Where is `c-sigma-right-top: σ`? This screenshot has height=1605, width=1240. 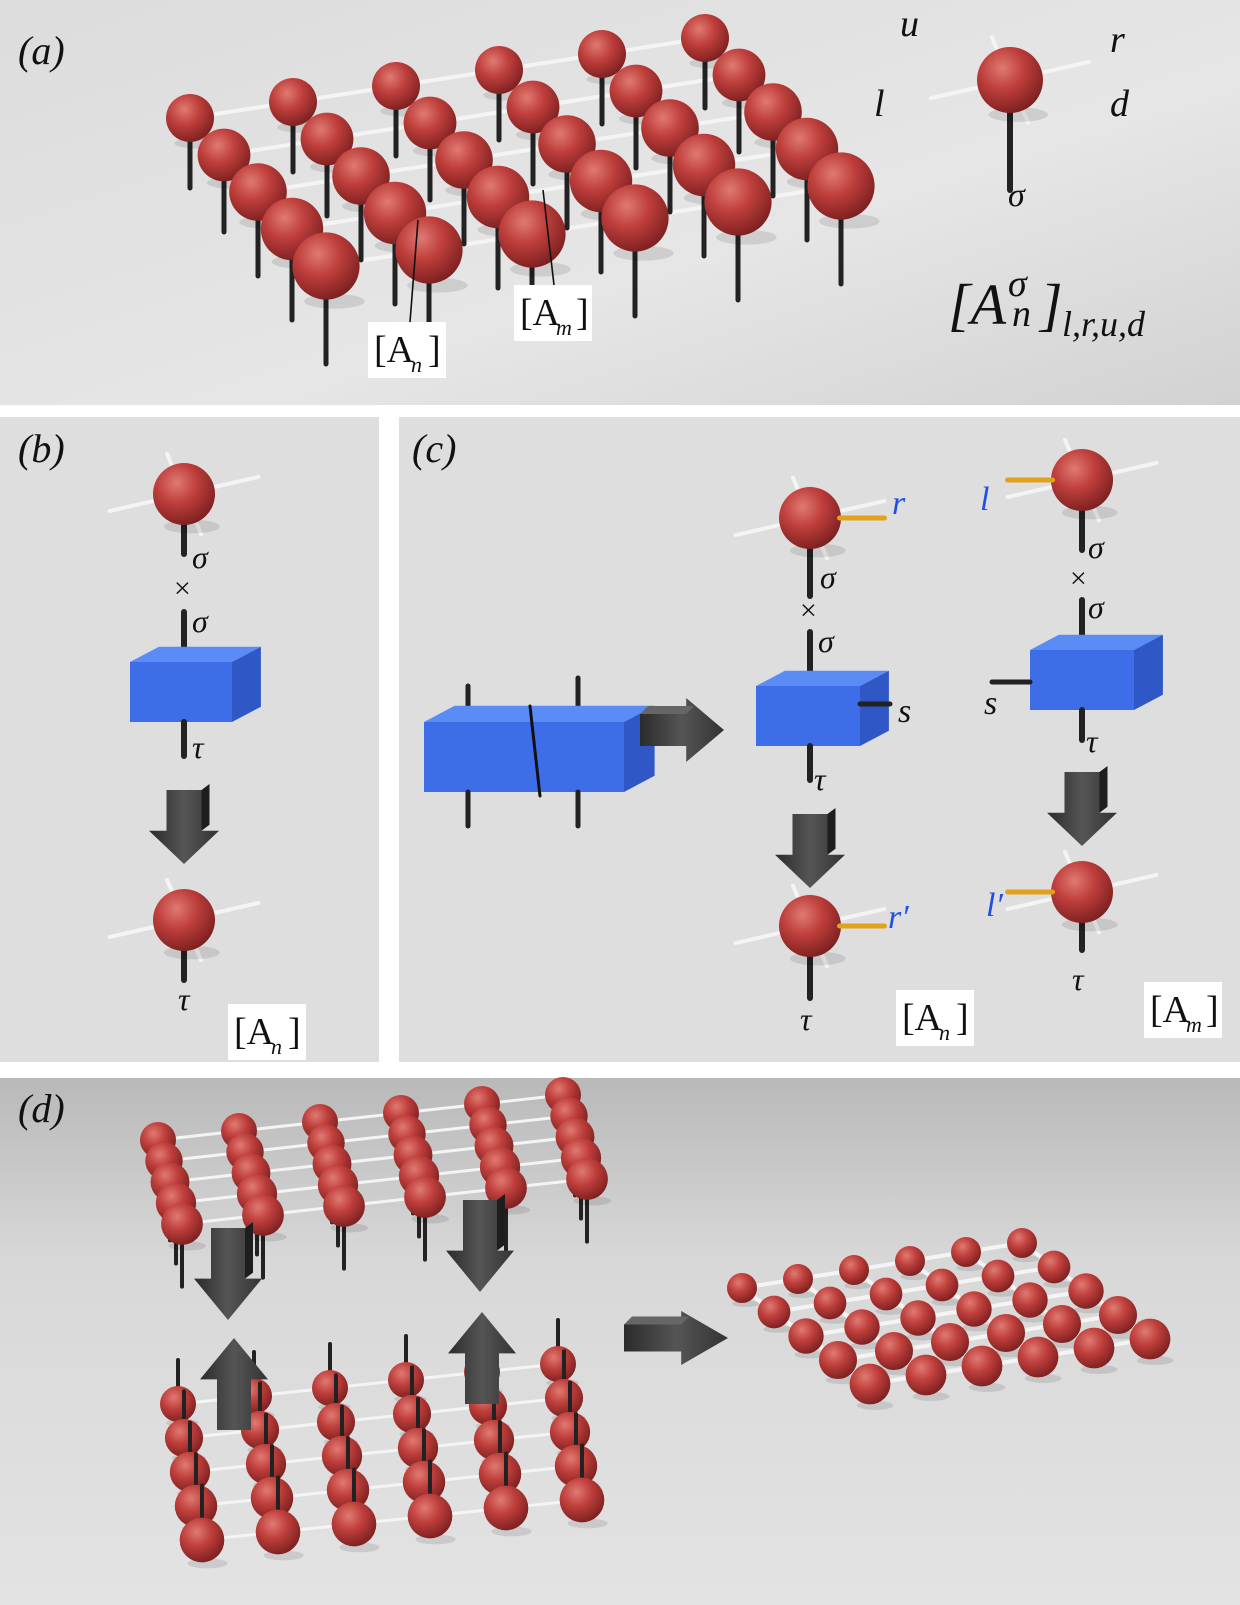
c-sigma-right-top: σ is located at coordinates (1096, 547).